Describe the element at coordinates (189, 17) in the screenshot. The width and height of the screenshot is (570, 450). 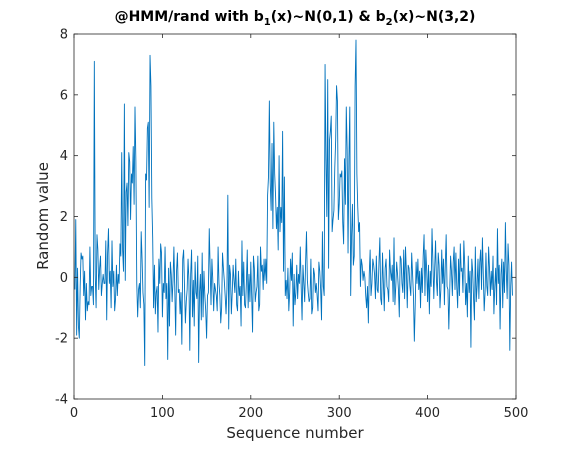
I see `title-part-1: @HMM/rand with b` at that location.